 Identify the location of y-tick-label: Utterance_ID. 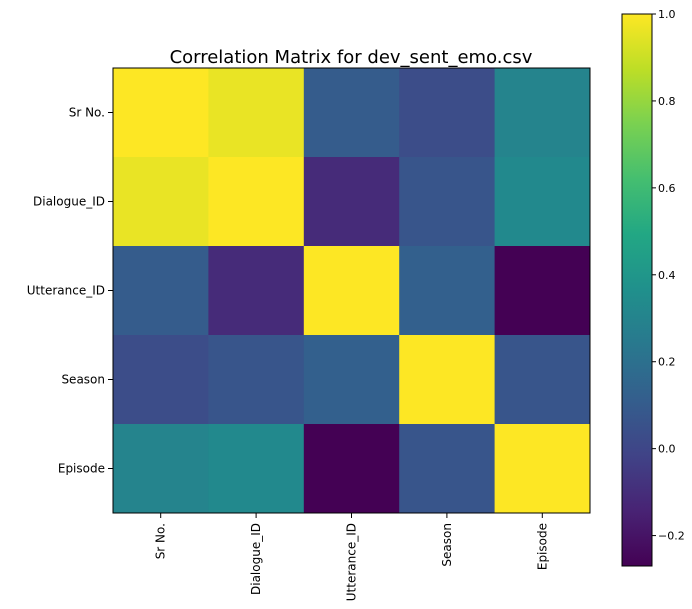
(66, 291).